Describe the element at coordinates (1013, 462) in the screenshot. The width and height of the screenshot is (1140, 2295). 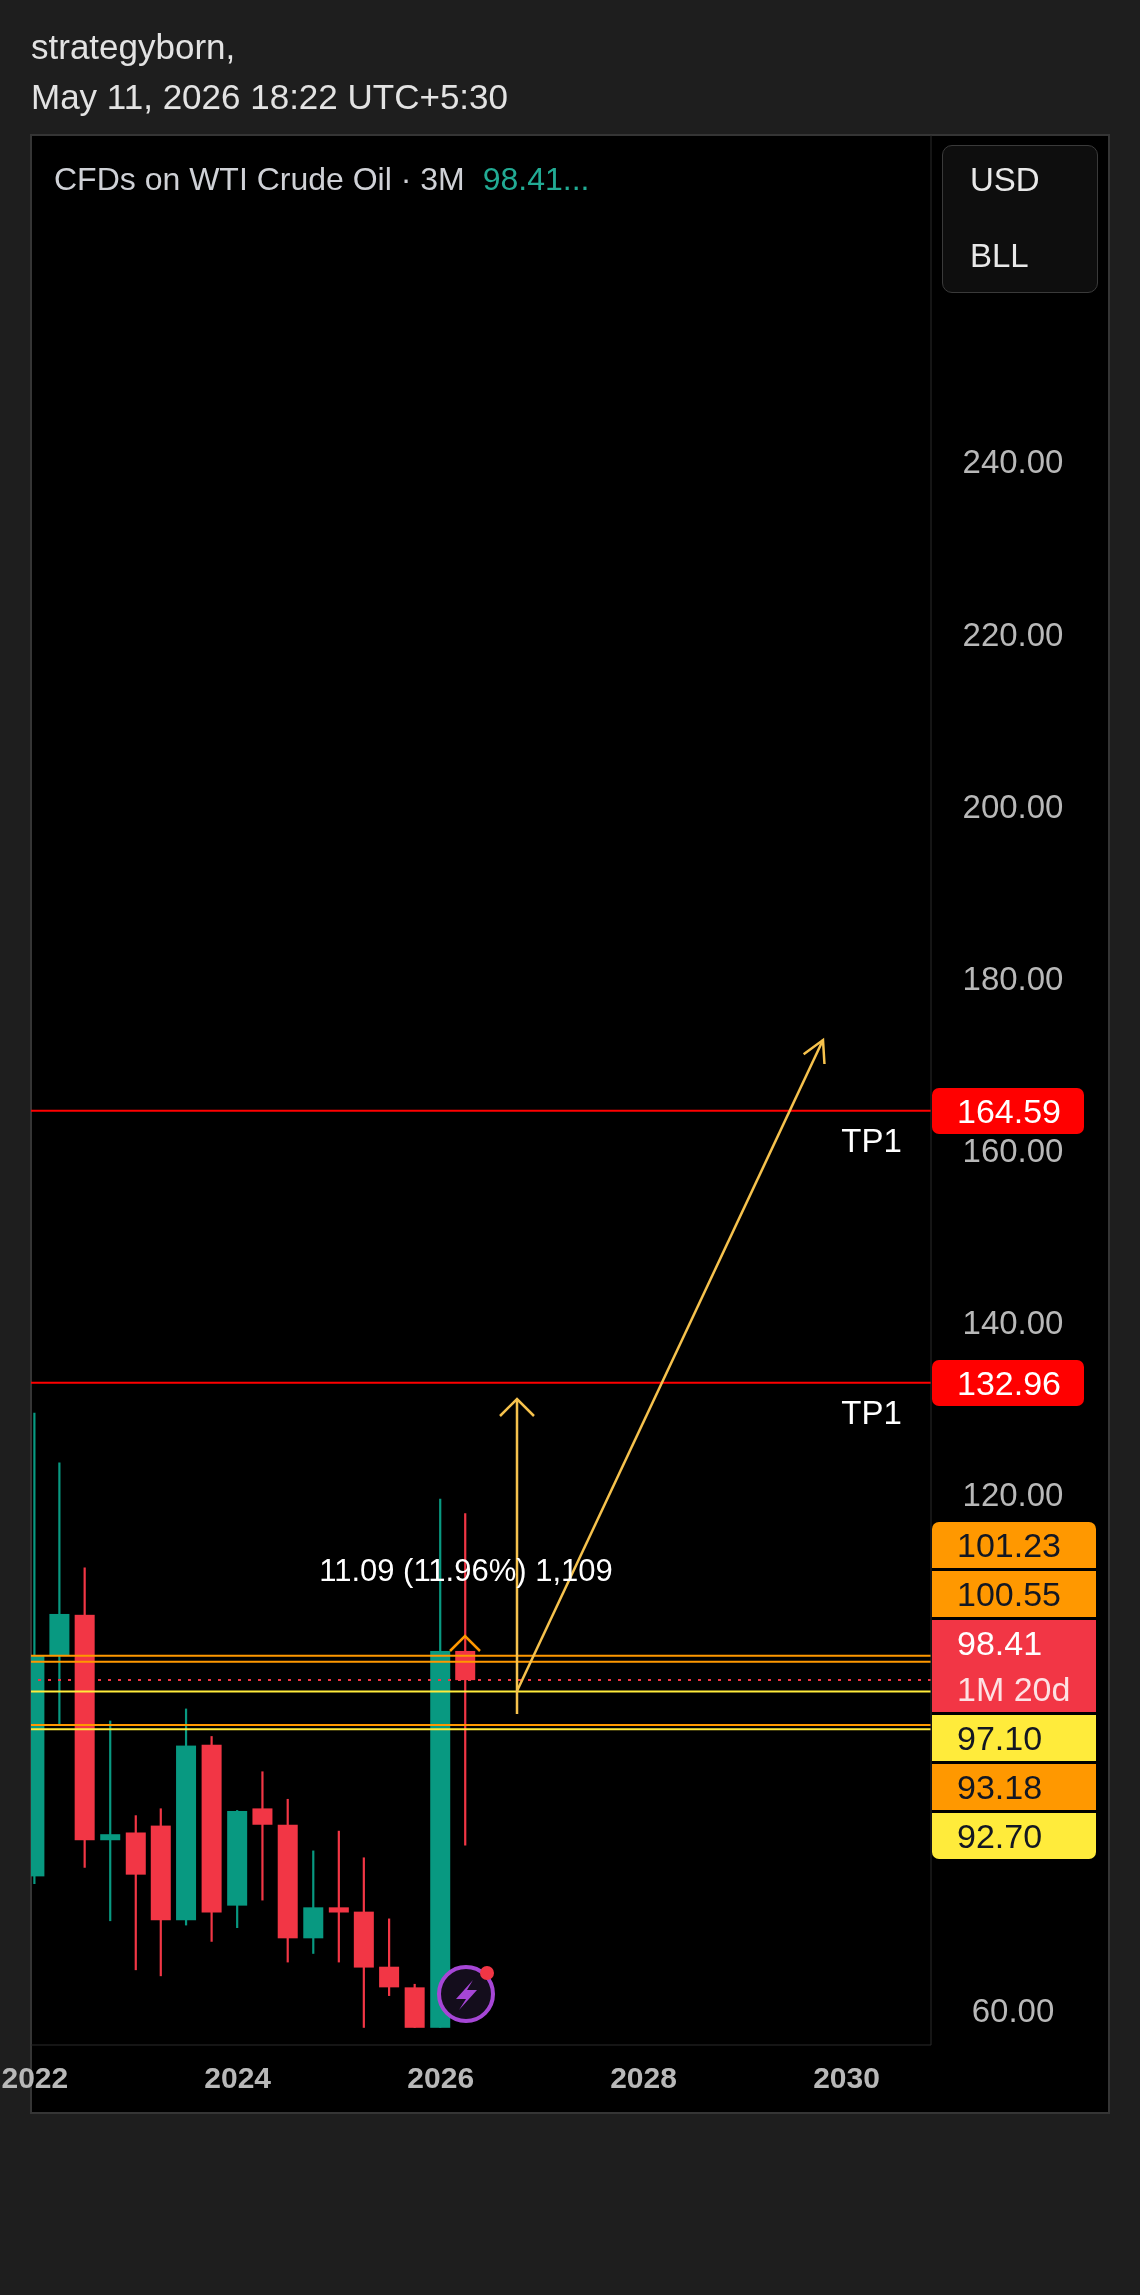
I see `y-tick-label: 240.00` at that location.